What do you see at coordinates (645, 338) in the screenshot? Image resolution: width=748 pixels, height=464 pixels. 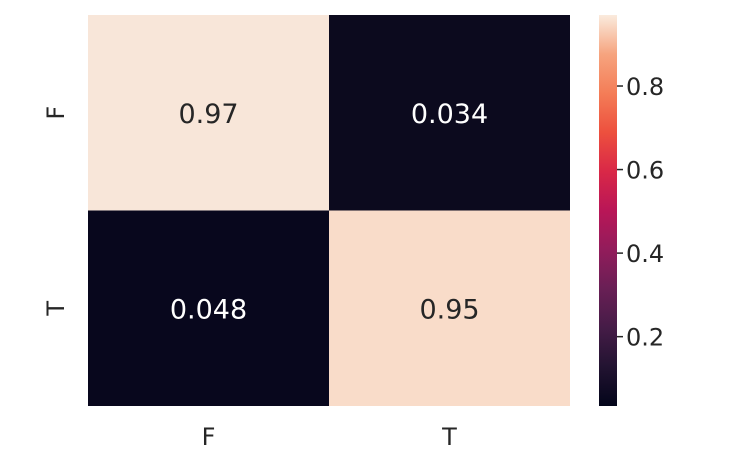 I see `colorbar-tick-label: 0.2` at bounding box center [645, 338].